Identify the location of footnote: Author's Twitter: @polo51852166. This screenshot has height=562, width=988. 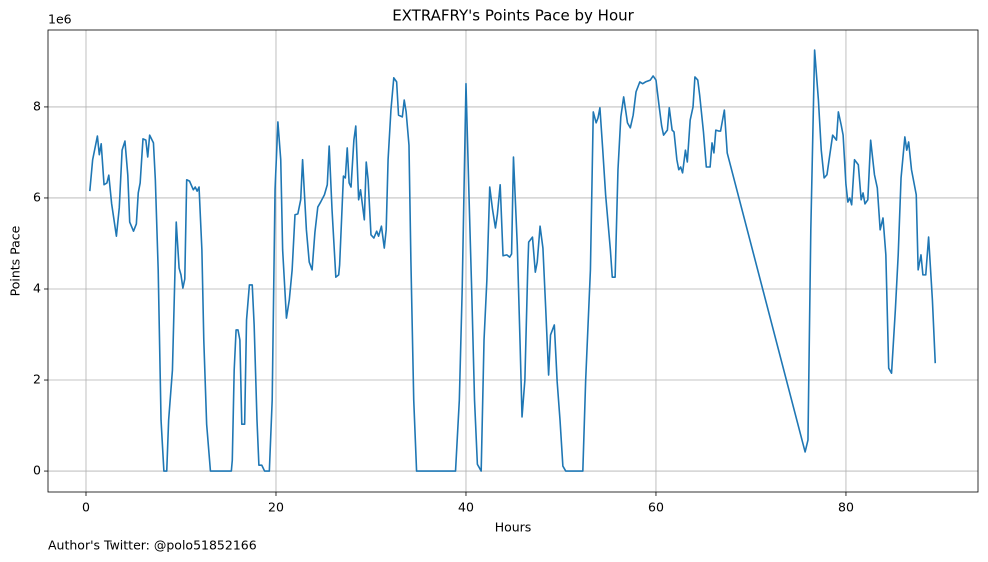
(152, 545).